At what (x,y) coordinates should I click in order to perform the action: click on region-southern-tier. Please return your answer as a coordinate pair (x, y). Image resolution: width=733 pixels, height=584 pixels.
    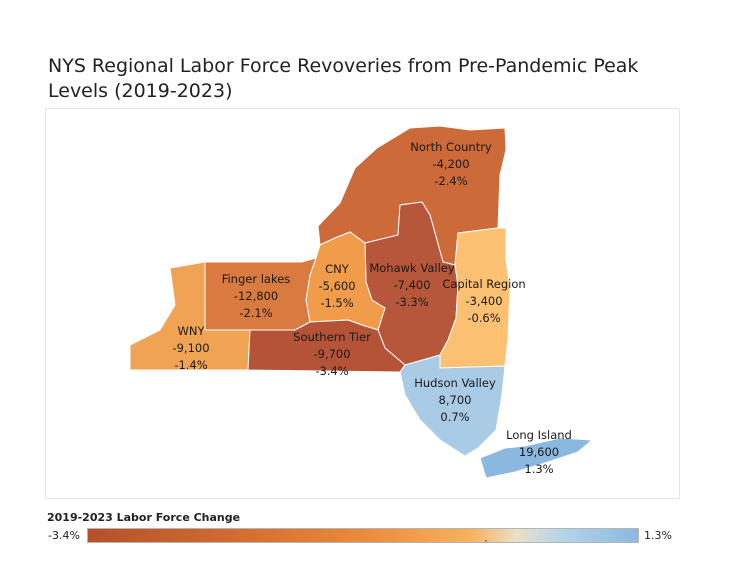
    Looking at the image, I should click on (326, 346).